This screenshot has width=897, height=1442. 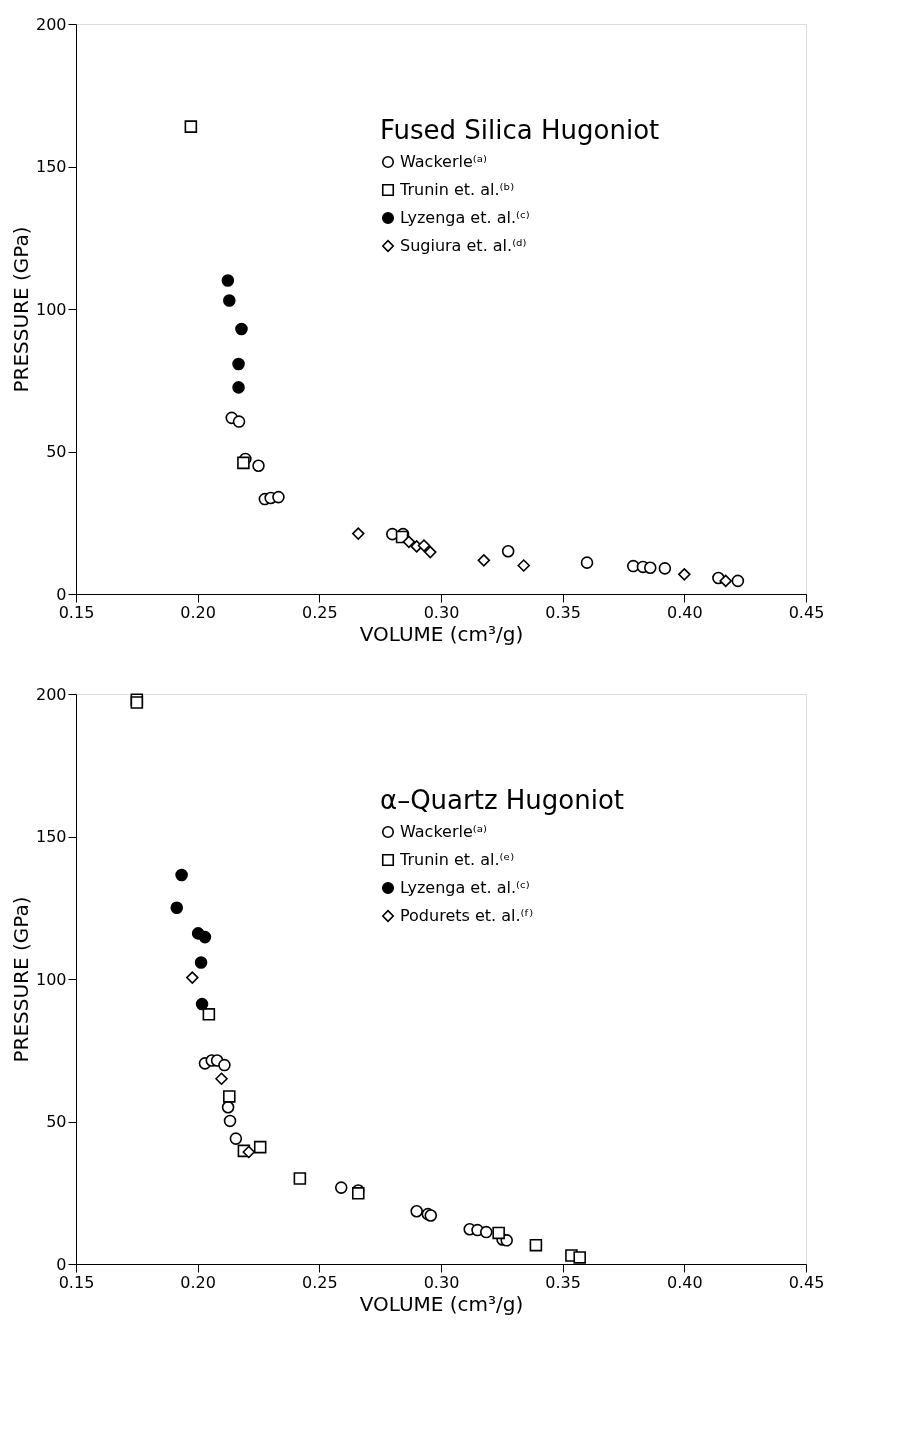 I want to click on legend-label: Trunin et. al.⁽ᵉ⁾, so click(x=457, y=859).